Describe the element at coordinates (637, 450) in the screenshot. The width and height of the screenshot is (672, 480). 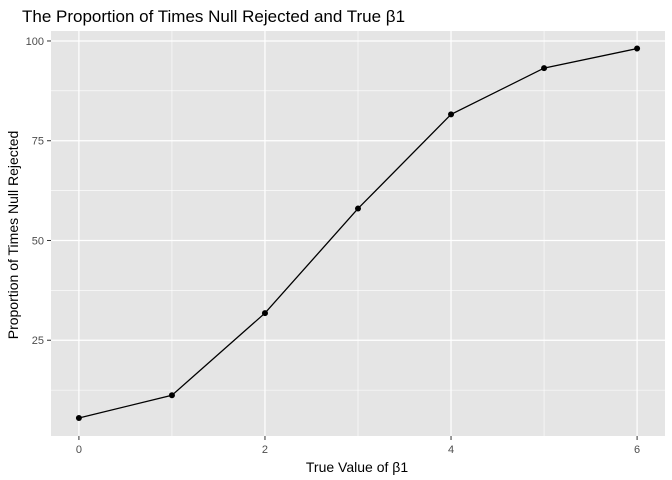
I see `x-tick-label: 6` at that location.